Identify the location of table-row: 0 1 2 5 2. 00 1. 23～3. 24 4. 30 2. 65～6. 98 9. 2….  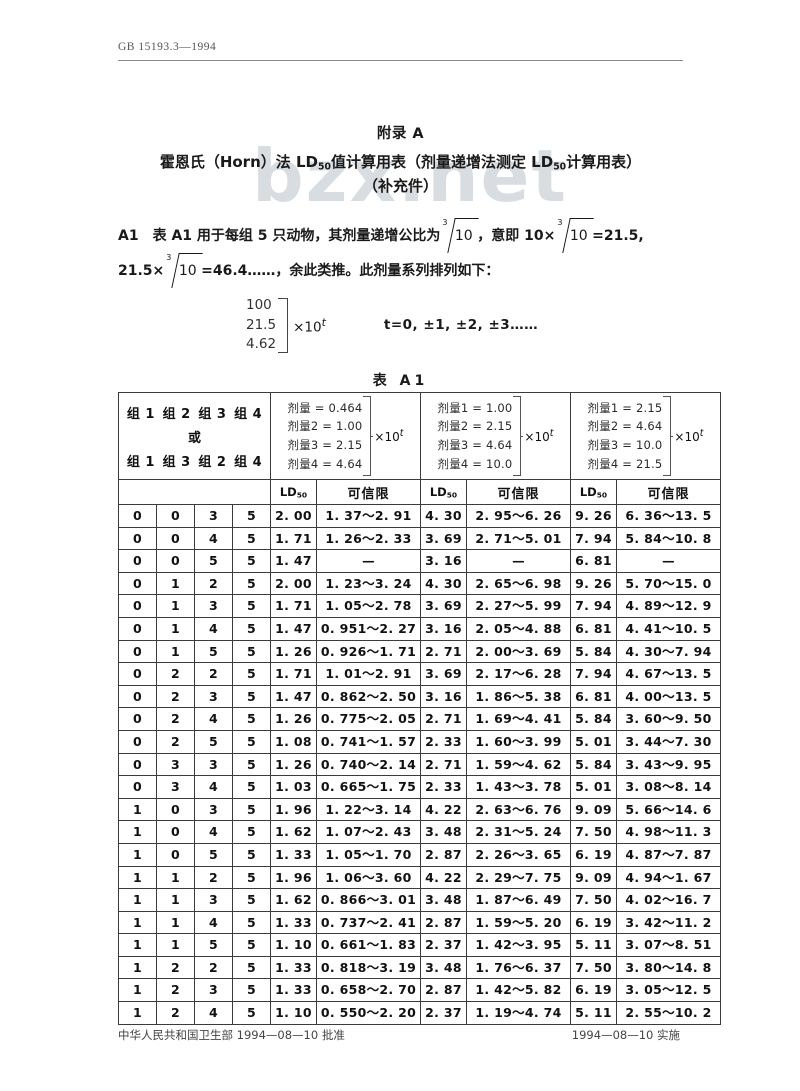
(419, 583).